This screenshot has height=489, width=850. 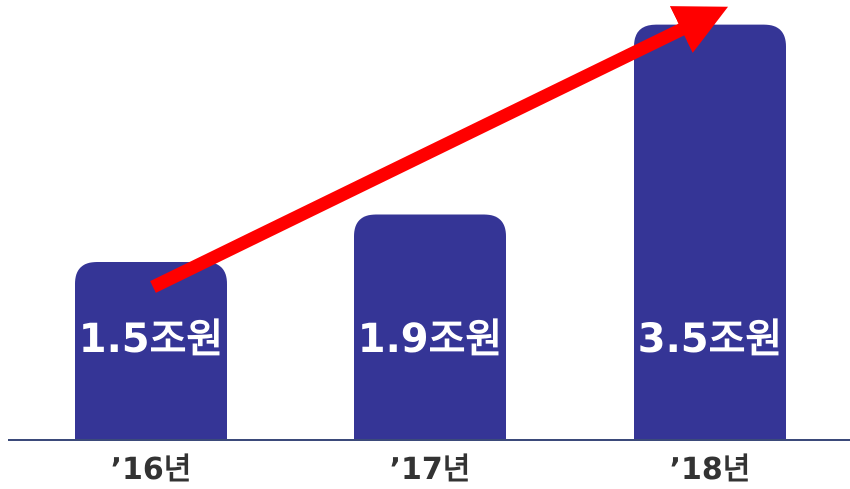 I want to click on value-label-2: 1.9조원, so click(x=430, y=339).